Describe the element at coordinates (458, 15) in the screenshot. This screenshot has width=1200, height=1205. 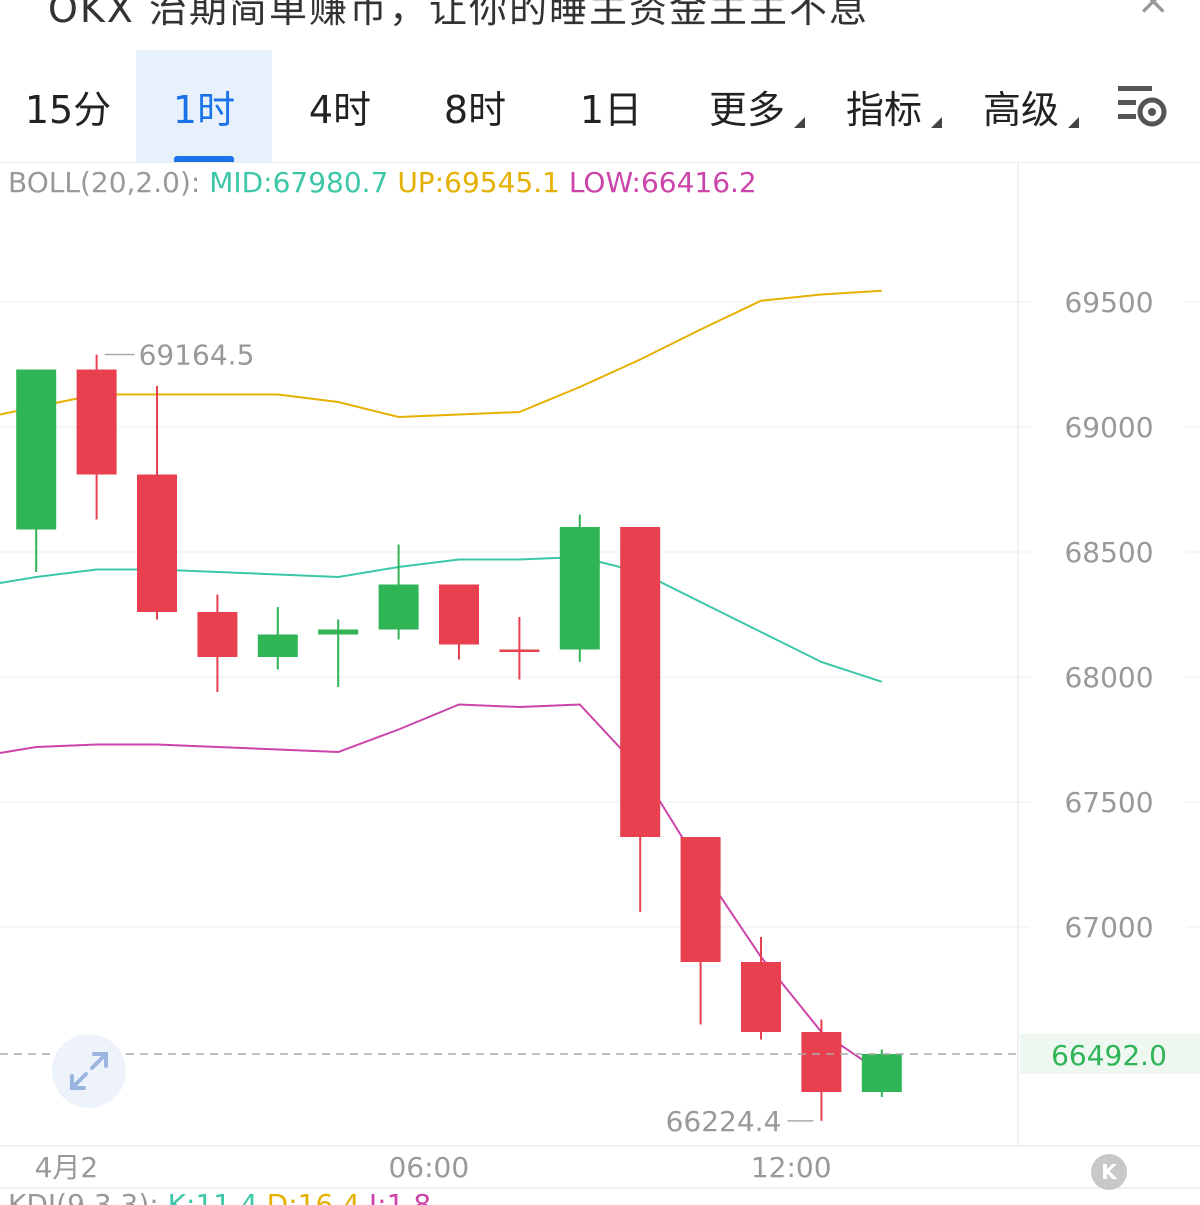
I see `header-title: OKX 治期简单赚币，让你的睡主资金主主不息` at that location.